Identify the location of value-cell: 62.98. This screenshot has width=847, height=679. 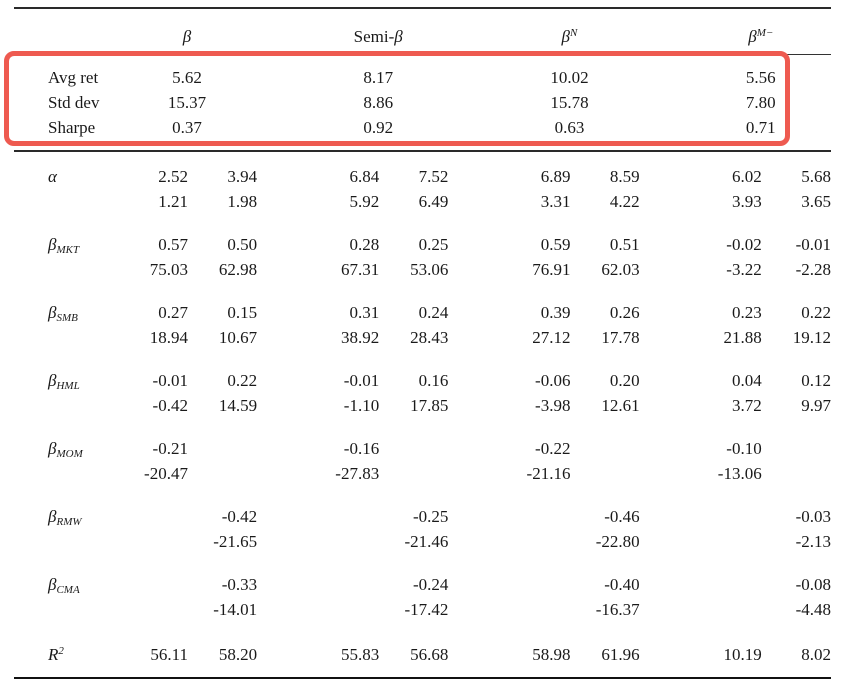
(238, 269).